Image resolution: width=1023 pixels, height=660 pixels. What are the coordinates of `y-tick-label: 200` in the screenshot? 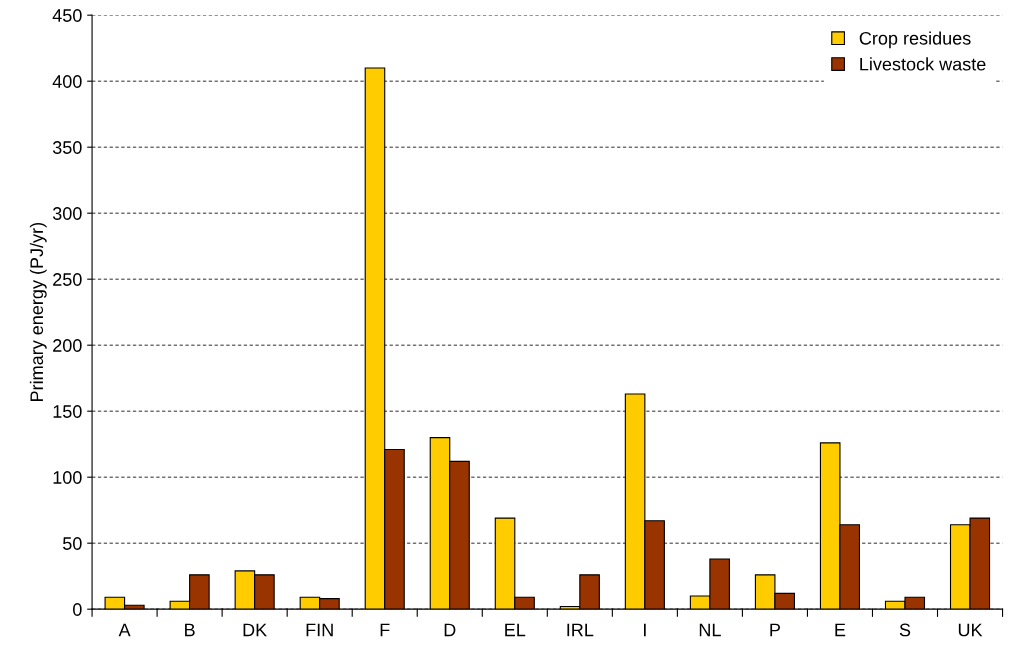 It's located at (67, 345).